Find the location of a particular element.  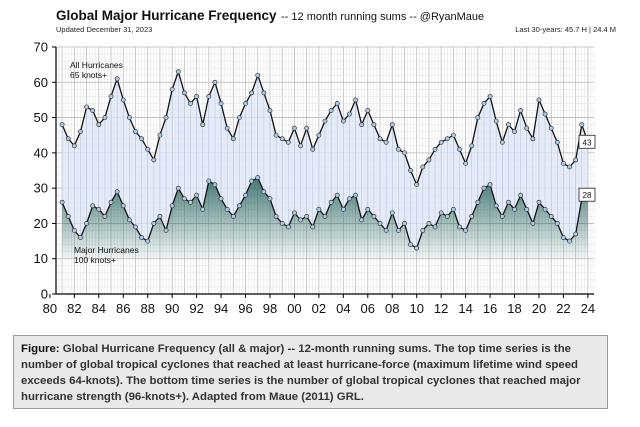

x-tick-label: 12 is located at coordinates (441, 308).